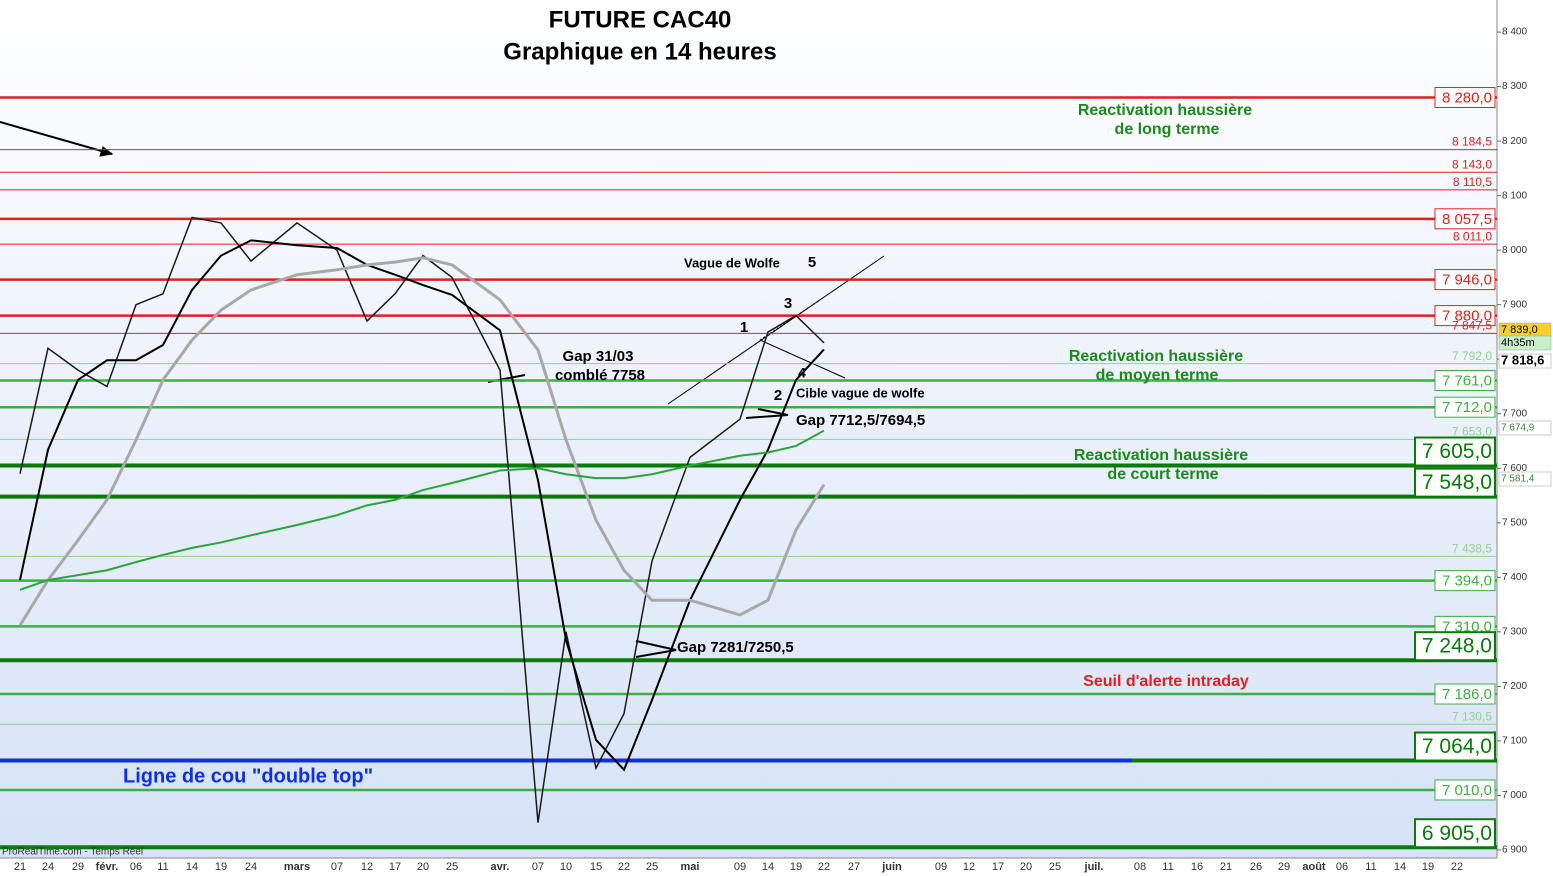 The image size is (1553, 876). Describe the element at coordinates (423, 867) in the screenshot. I see `x-tick-label: 20` at that location.